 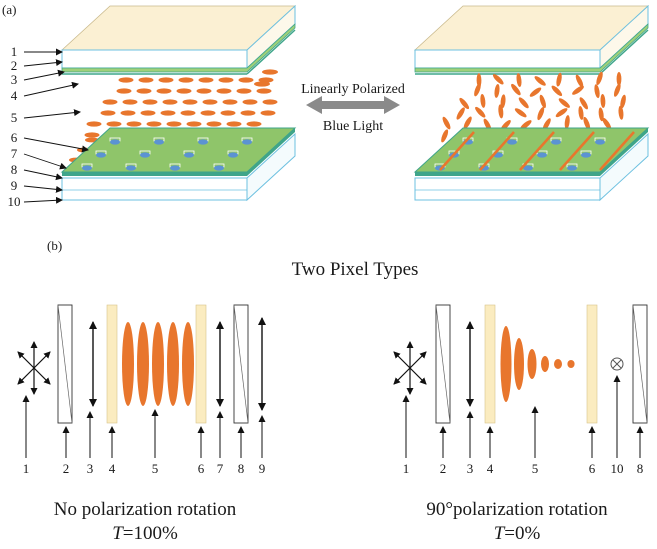 What do you see at coordinates (14, 95) in the screenshot?
I see `callout-number: 4` at bounding box center [14, 95].